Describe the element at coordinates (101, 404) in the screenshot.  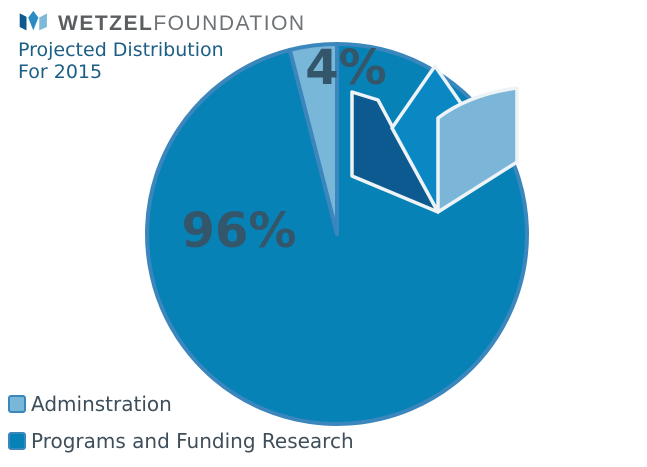
I see `legend-label-administration: Adminstration` at that location.